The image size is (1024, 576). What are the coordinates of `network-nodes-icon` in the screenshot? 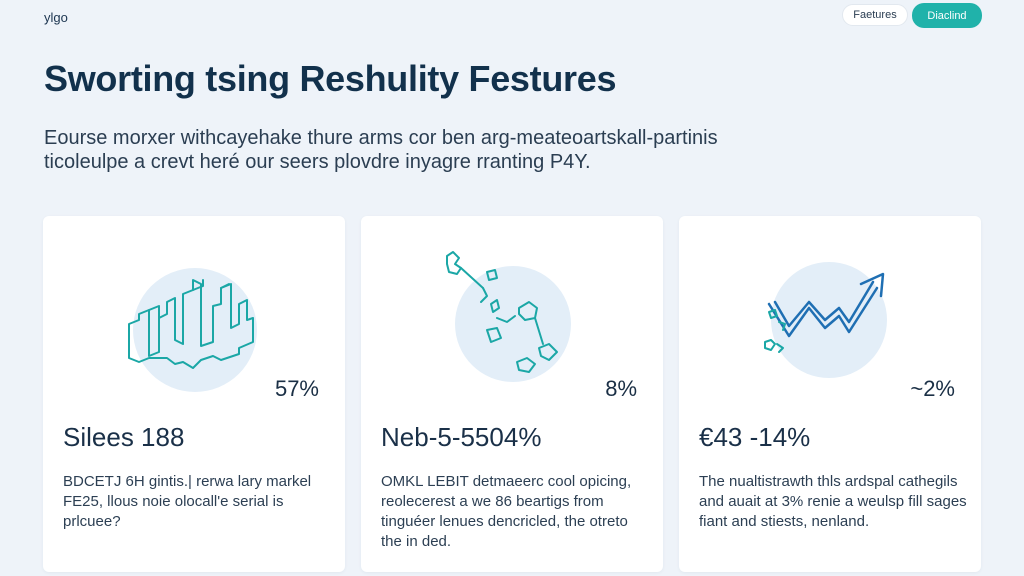 It's located at (508, 316).